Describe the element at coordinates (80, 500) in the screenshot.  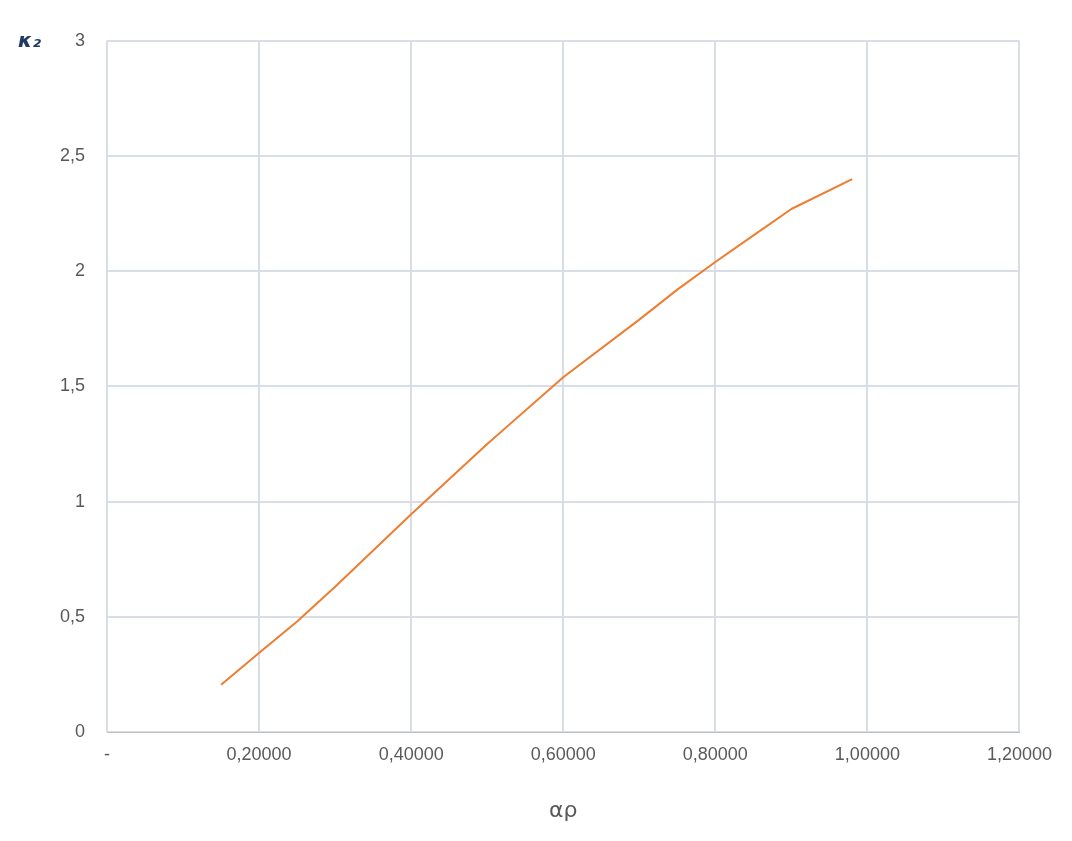
I see `y-tick-label: 1` at that location.